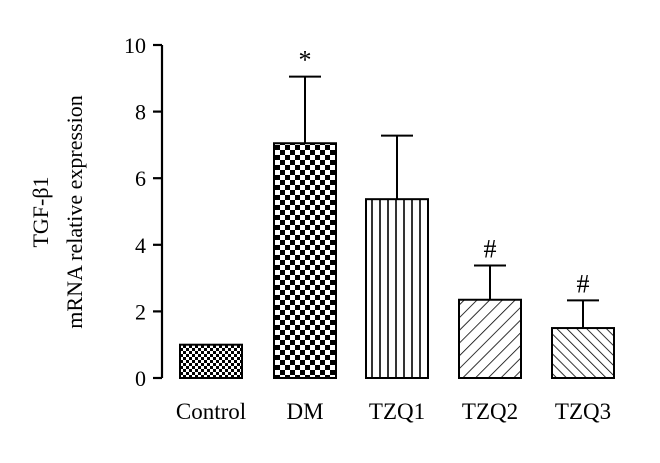 The height and width of the screenshot is (463, 660). What do you see at coordinates (397, 288) in the screenshot?
I see `bar-tzq1` at bounding box center [397, 288].